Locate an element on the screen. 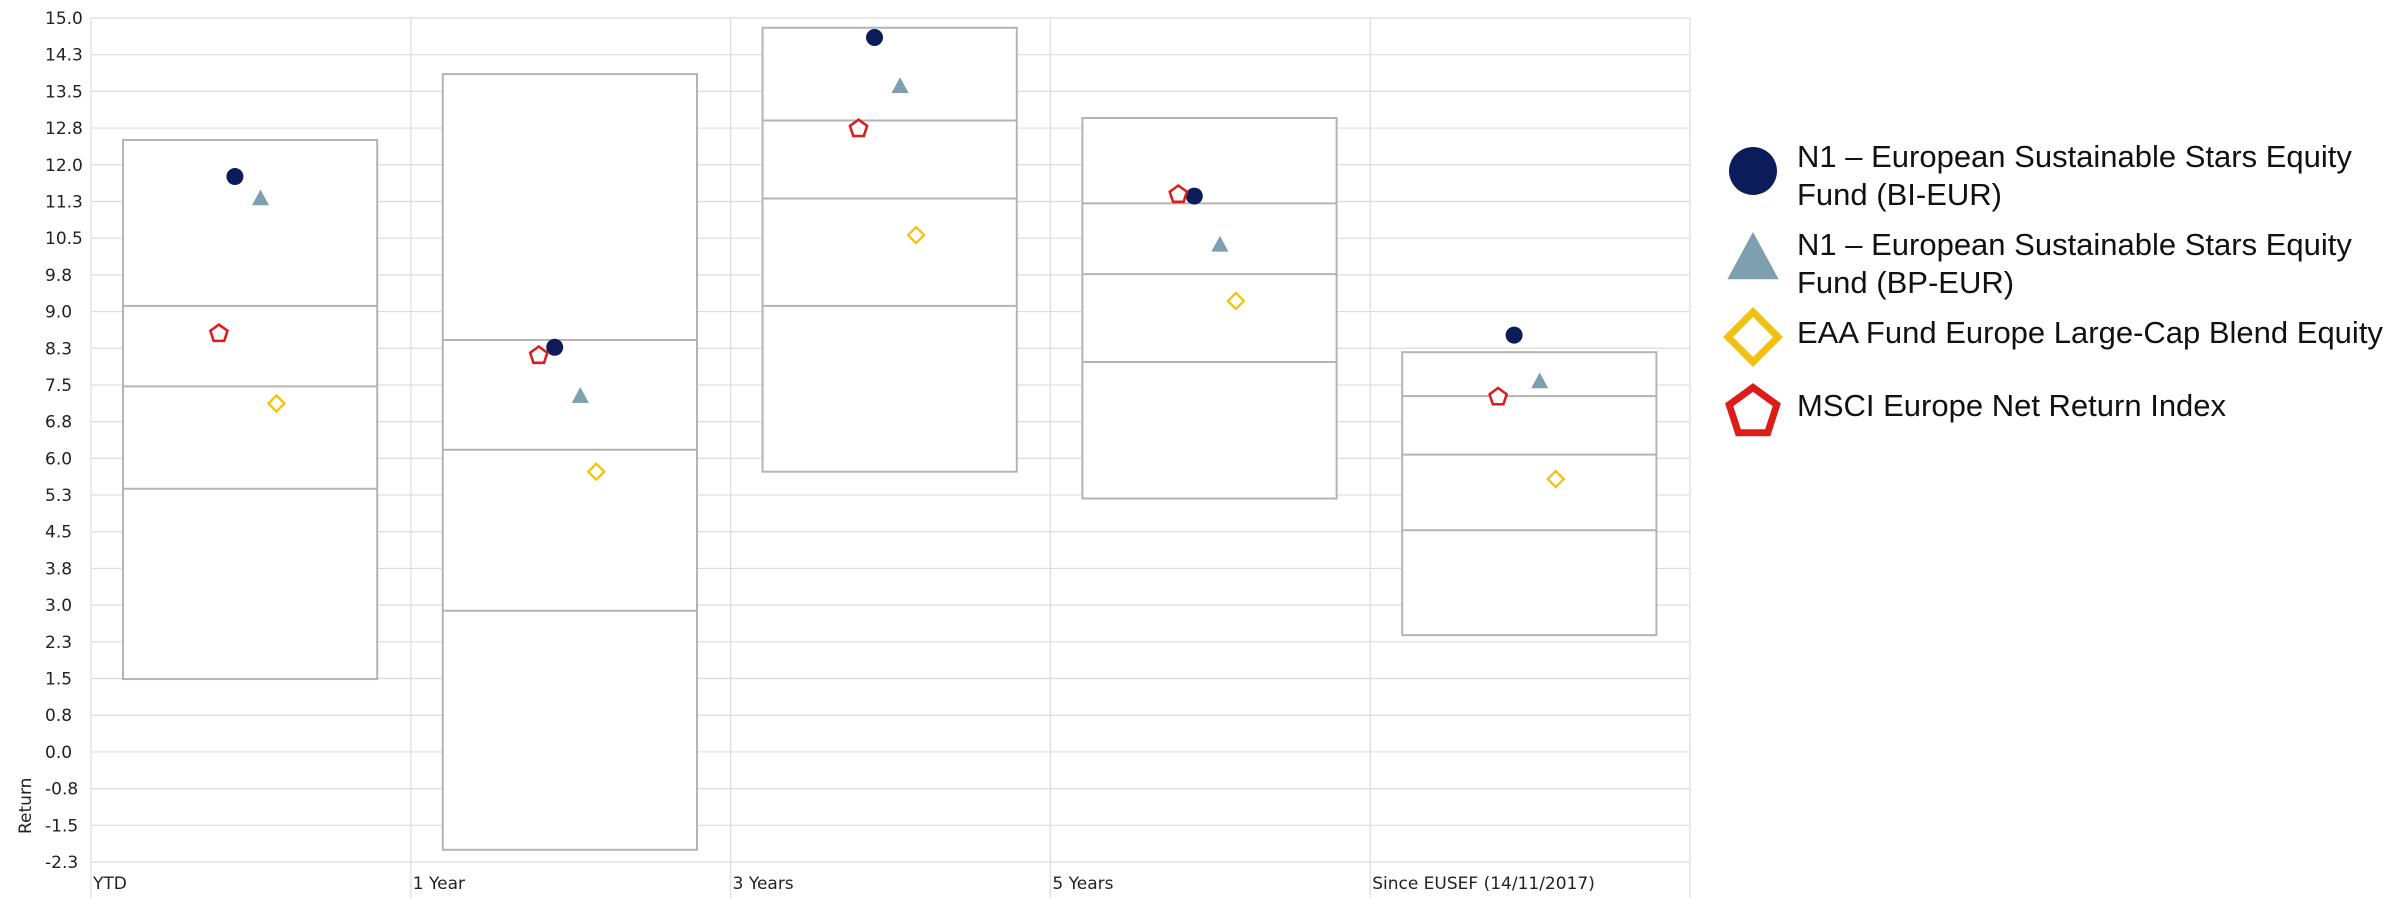  y-tick-label: 15.0 is located at coordinates (64, 19).